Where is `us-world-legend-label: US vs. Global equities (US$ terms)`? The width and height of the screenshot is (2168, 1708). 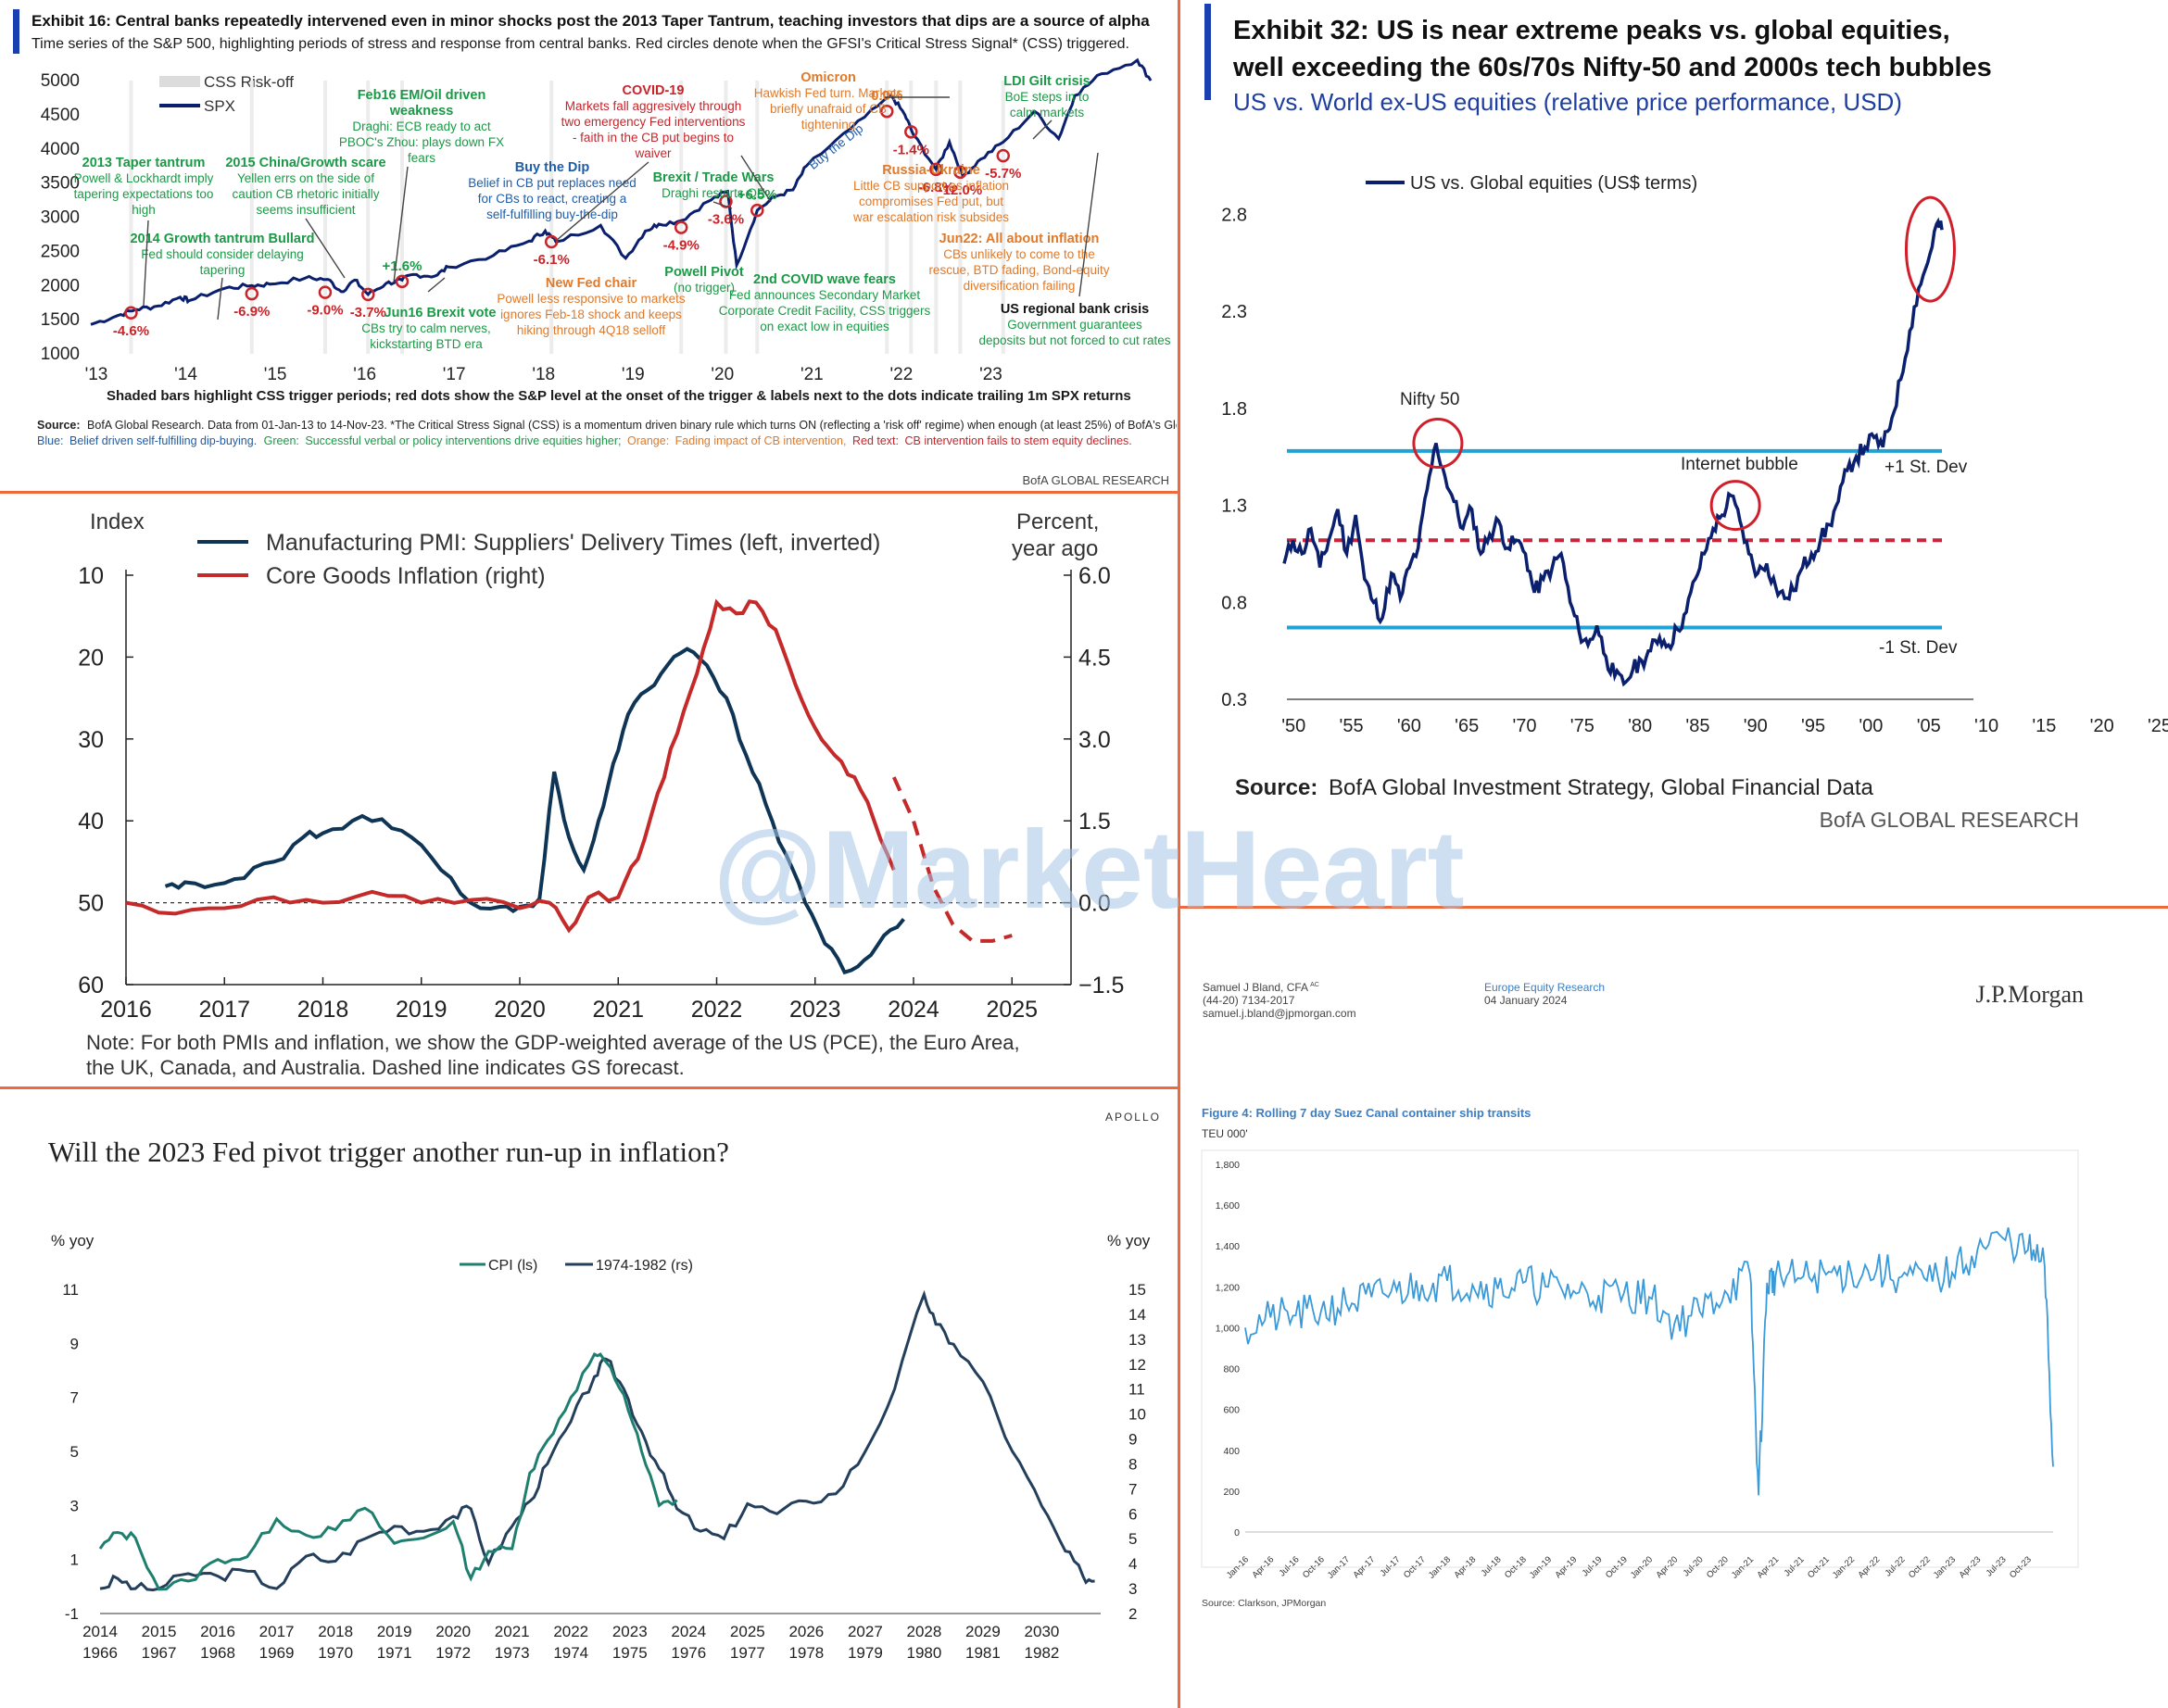 us-world-legend-label: US vs. Global equities (US$ terms) is located at coordinates (1553, 183).